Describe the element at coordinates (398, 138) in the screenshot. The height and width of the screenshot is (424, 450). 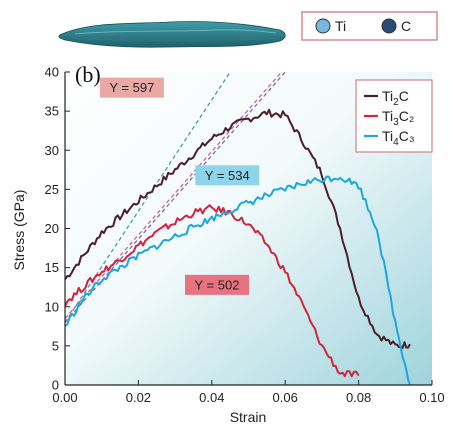
I see `legend-entry: Ti4C₃` at that location.